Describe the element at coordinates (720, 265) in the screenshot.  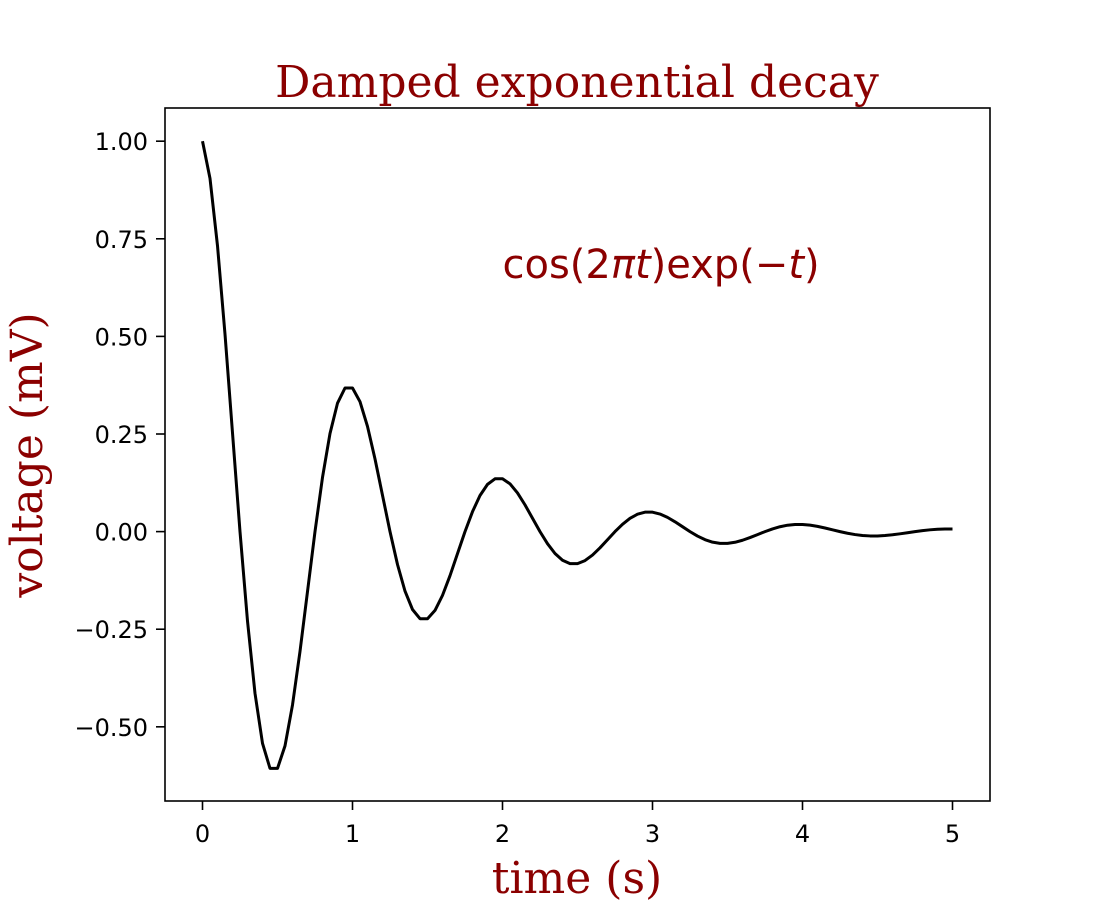
I see `annotation-part-3: )exp(−` at that location.